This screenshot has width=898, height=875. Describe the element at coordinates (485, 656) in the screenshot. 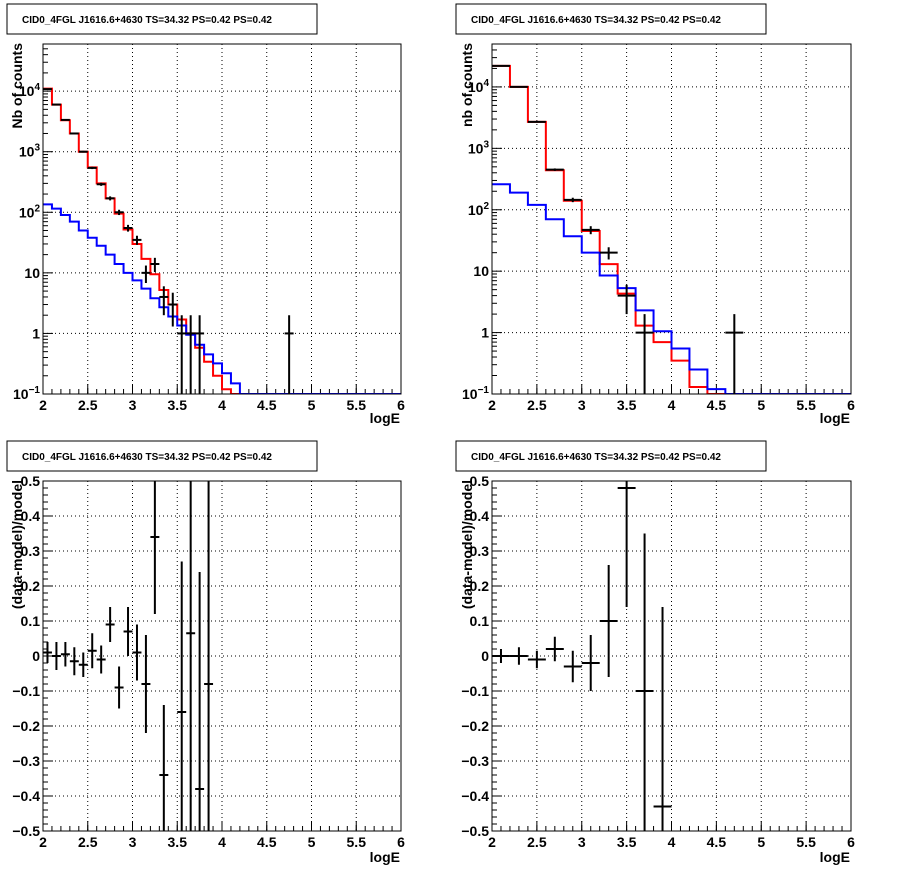

I see `y-tick-label: 0` at that location.